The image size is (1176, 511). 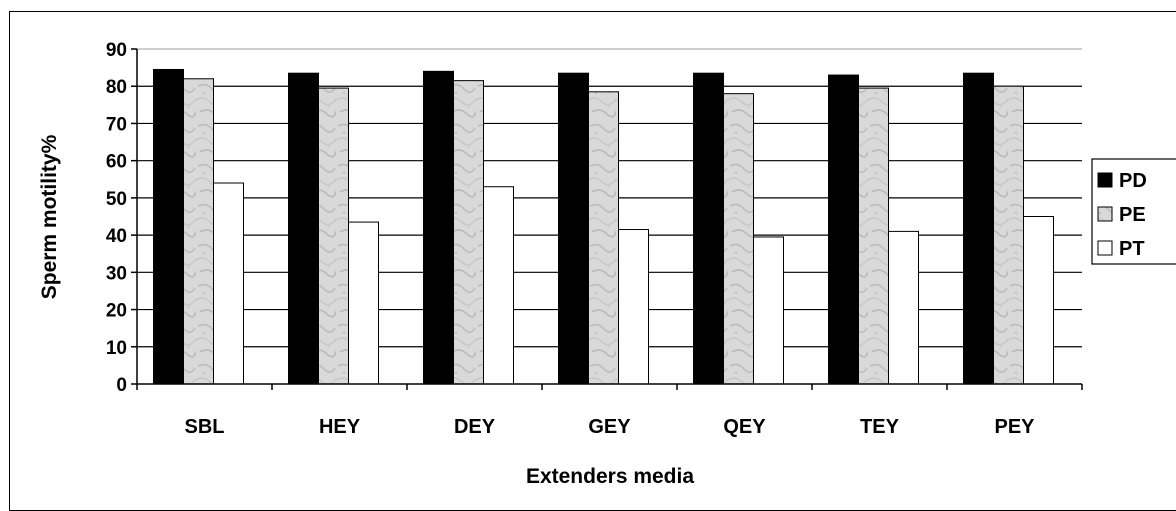 I want to click on y-axis-title: Sperm motility%, so click(x=49, y=216).